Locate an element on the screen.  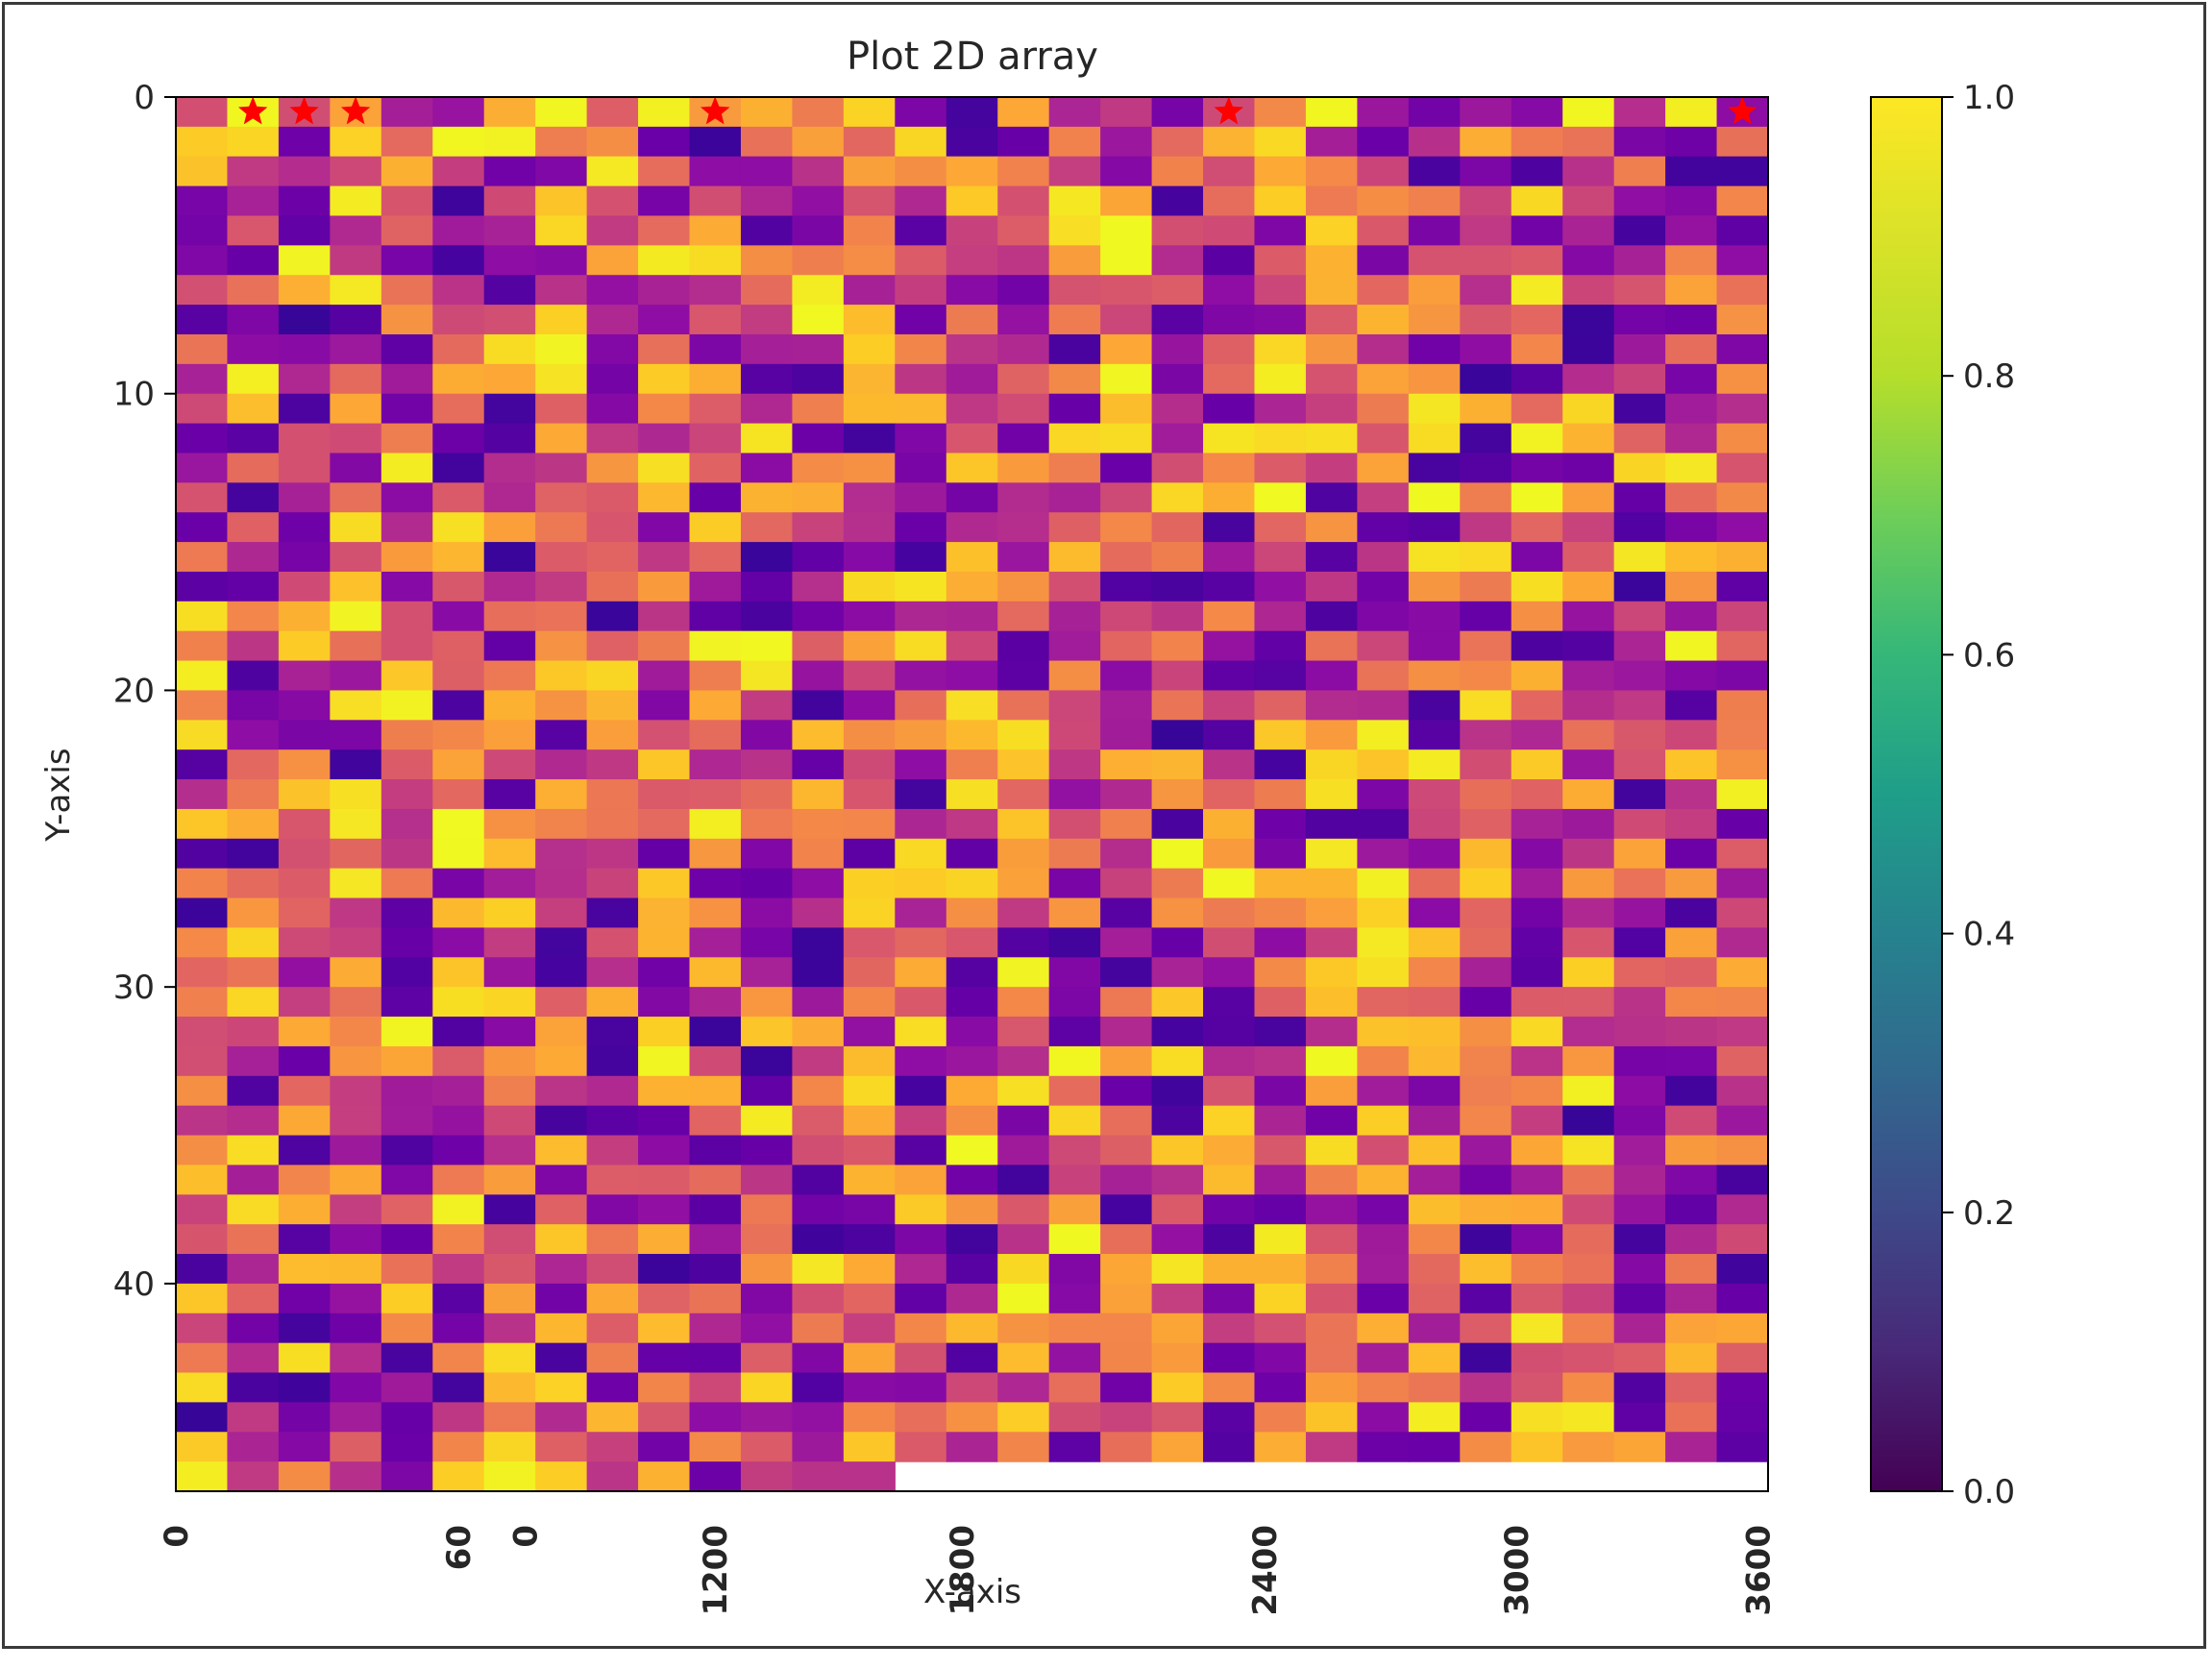
x-axis-label: X-axis is located at coordinates (972, 1592).